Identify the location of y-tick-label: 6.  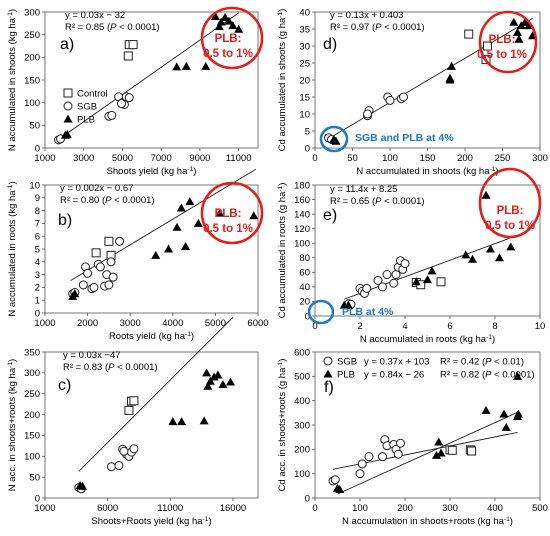
(37, 237).